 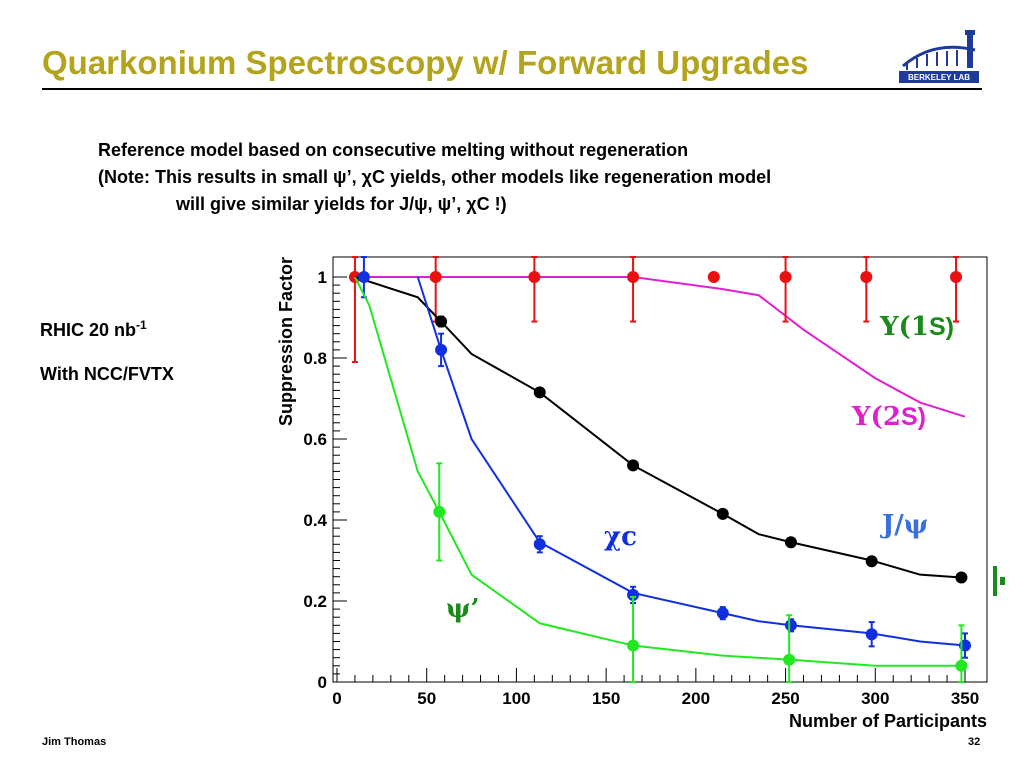 I want to click on logo-text: BERKELEY LAB, so click(x=939, y=77).